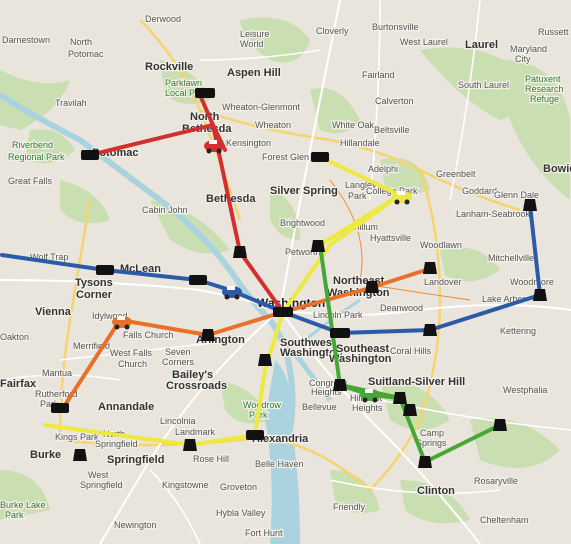 The height and width of the screenshot is (544, 571). Describe the element at coordinates (205, 117) in the screenshot. I see `label-north-bethesda: North` at that location.